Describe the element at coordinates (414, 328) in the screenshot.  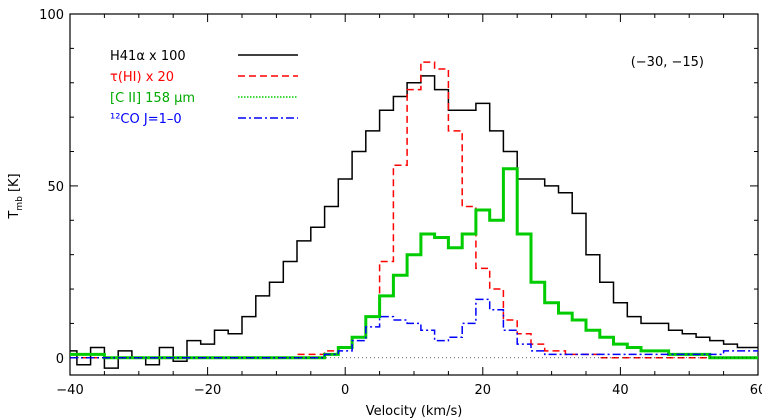
I see `series-12co-line` at that location.